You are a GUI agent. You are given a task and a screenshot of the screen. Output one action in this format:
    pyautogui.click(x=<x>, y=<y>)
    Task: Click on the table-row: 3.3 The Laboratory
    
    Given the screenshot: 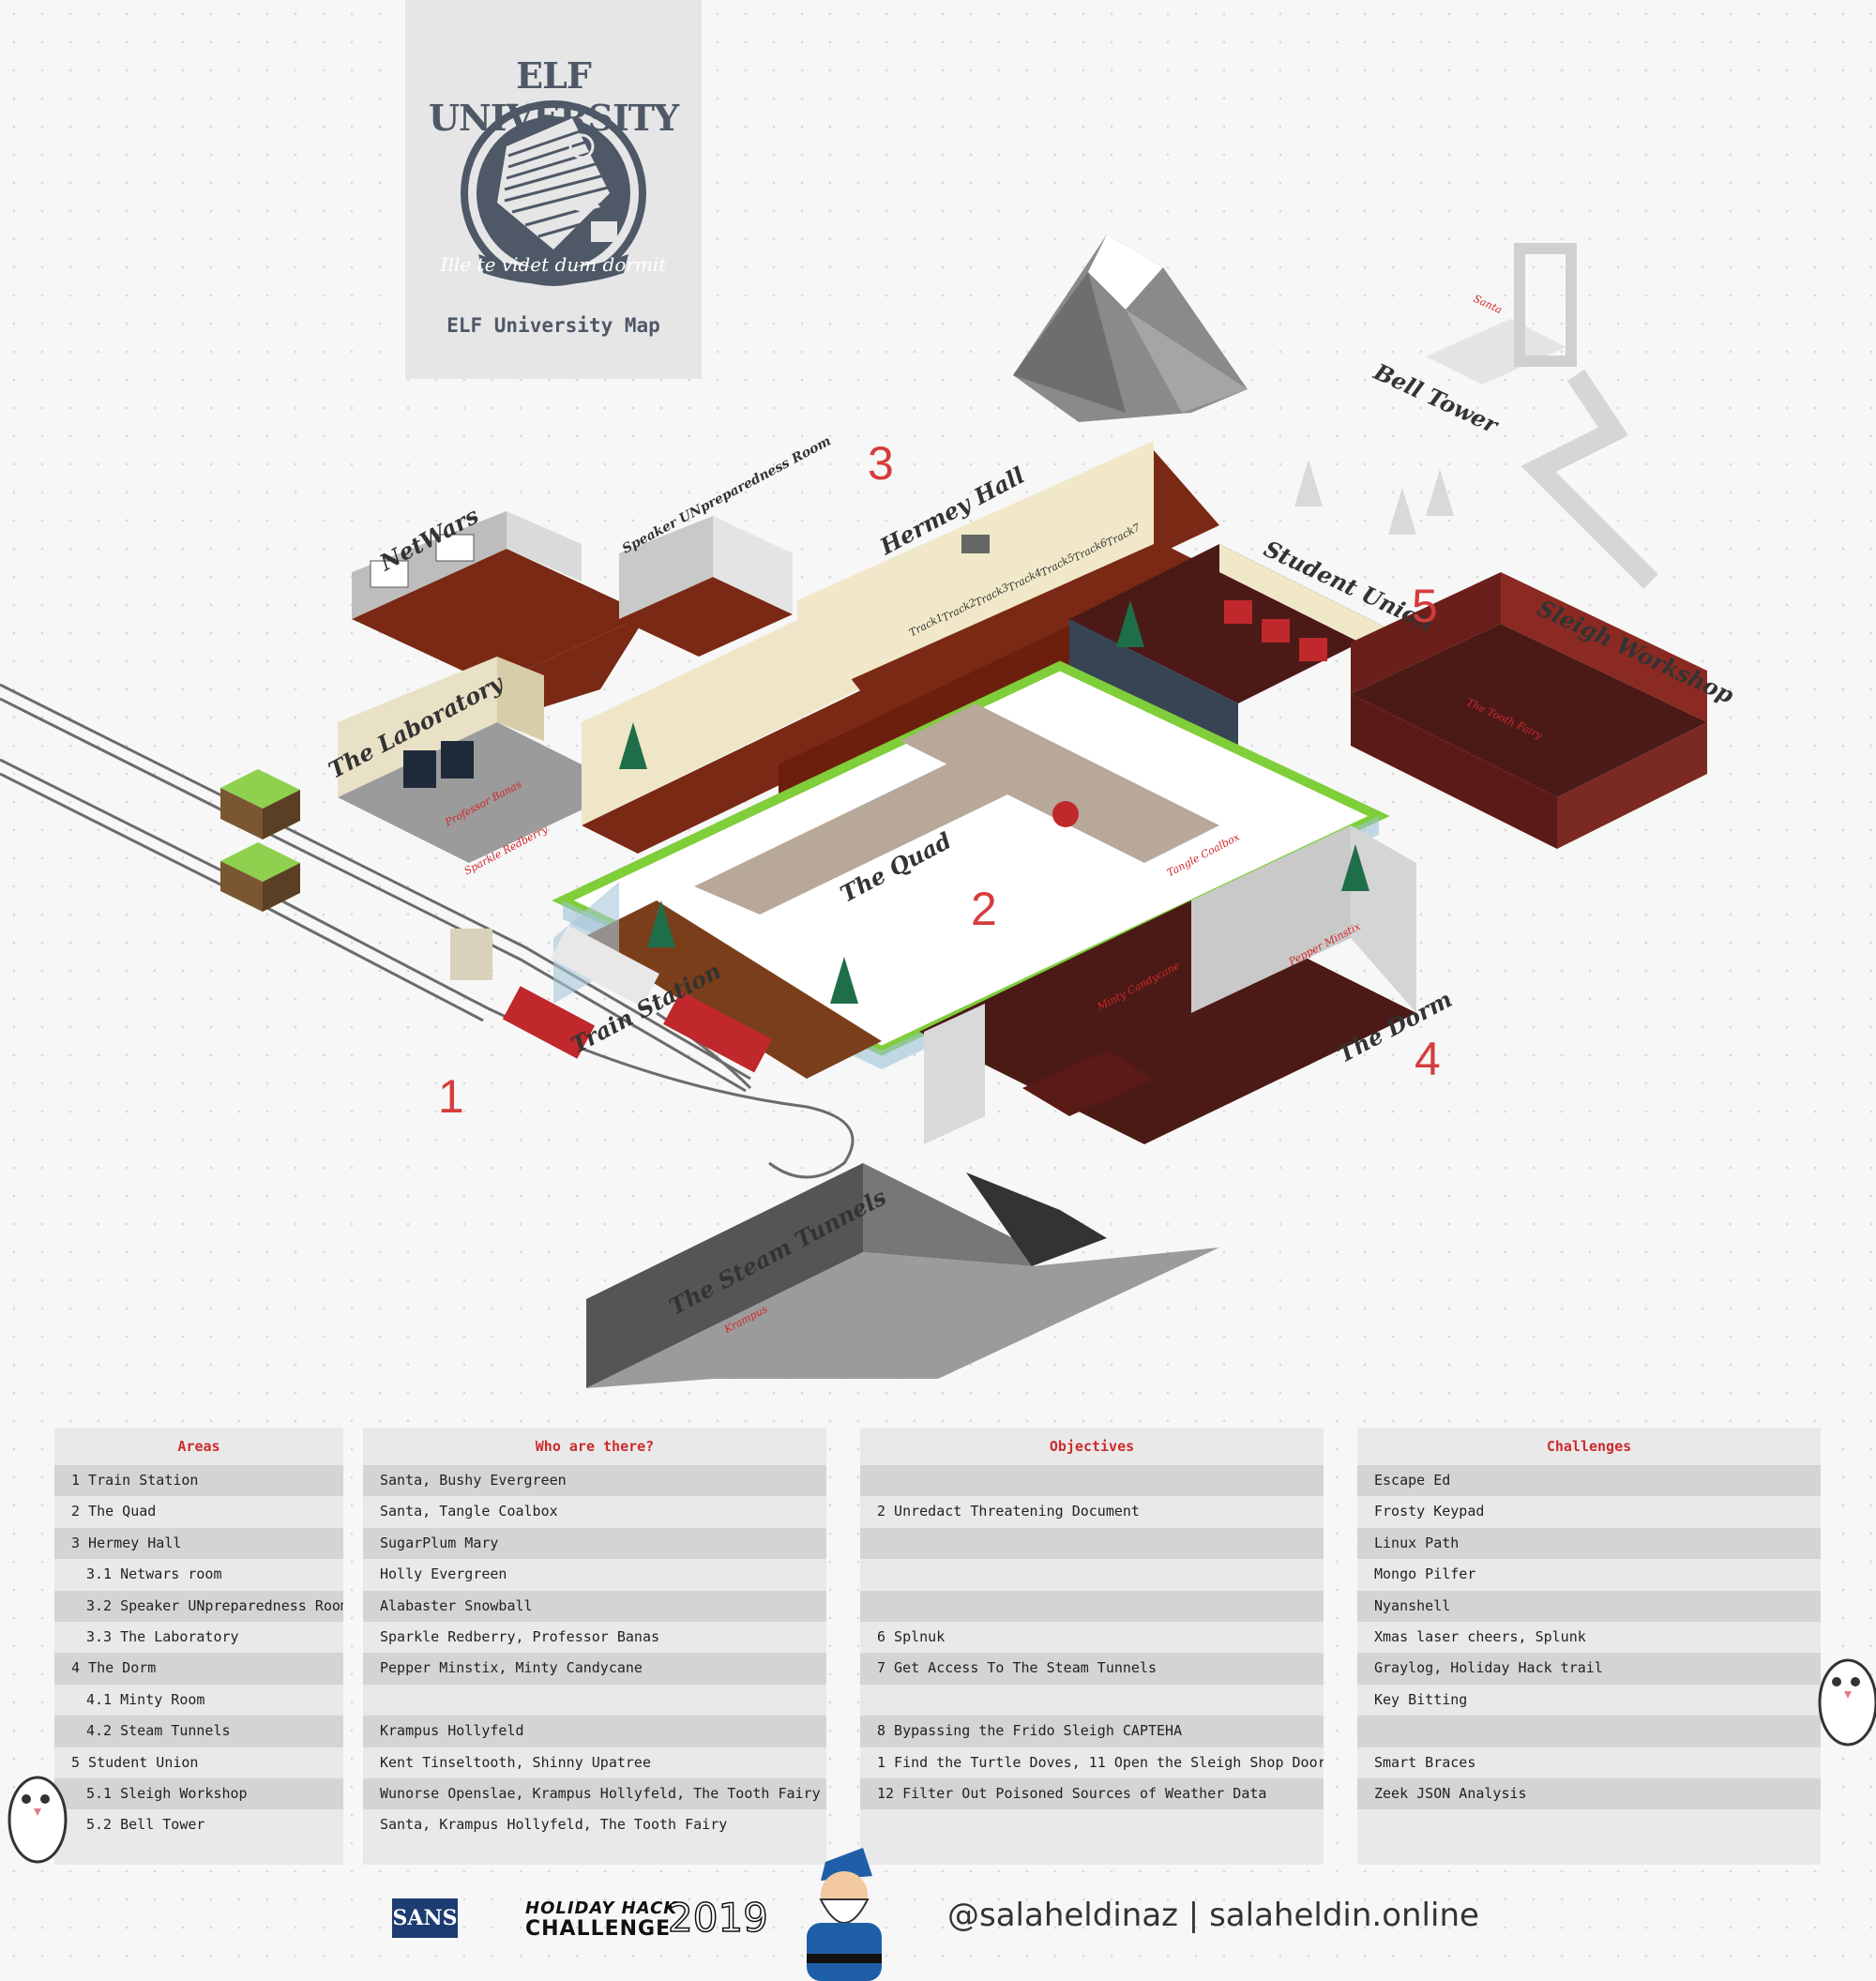 What is the action you would take?
    pyautogui.click(x=162, y=1636)
    